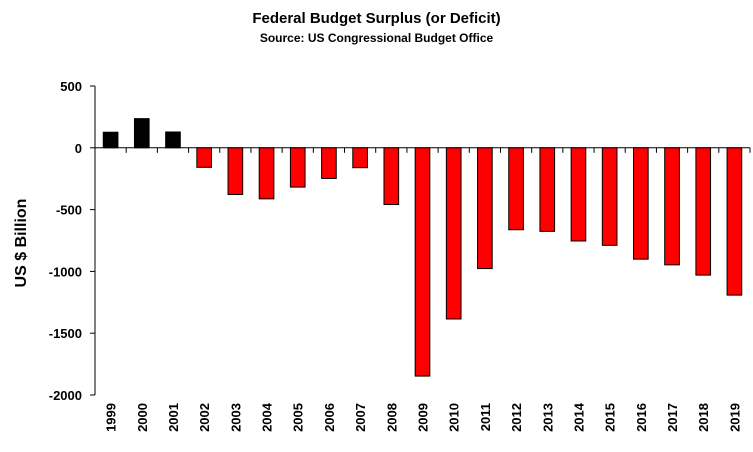 The image size is (753, 452). Describe the element at coordinates (641, 417) in the screenshot. I see `x-tick-label: 2016` at that location.